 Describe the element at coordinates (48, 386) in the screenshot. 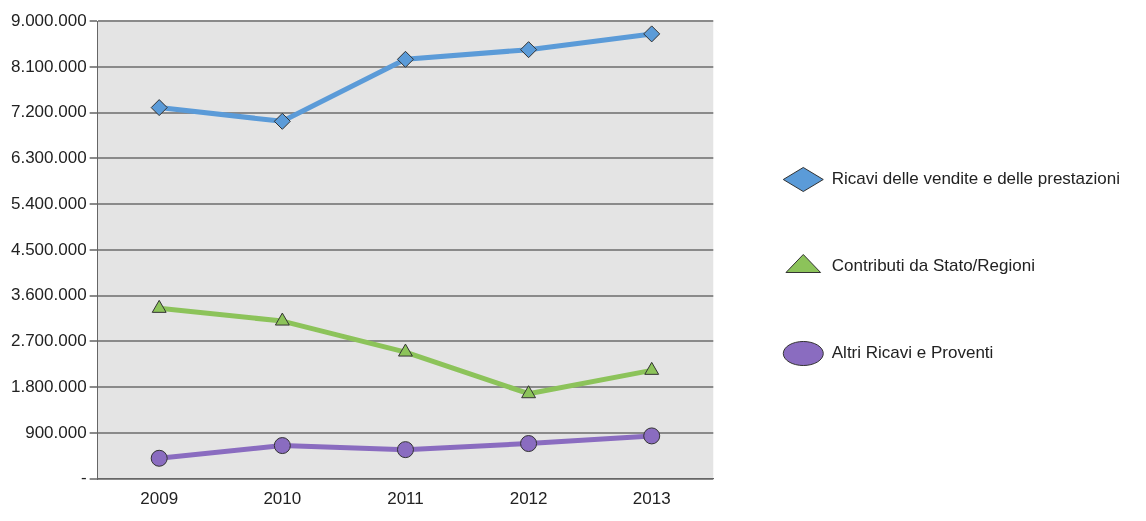

I see `y-tick-label: 1.800.000` at that location.